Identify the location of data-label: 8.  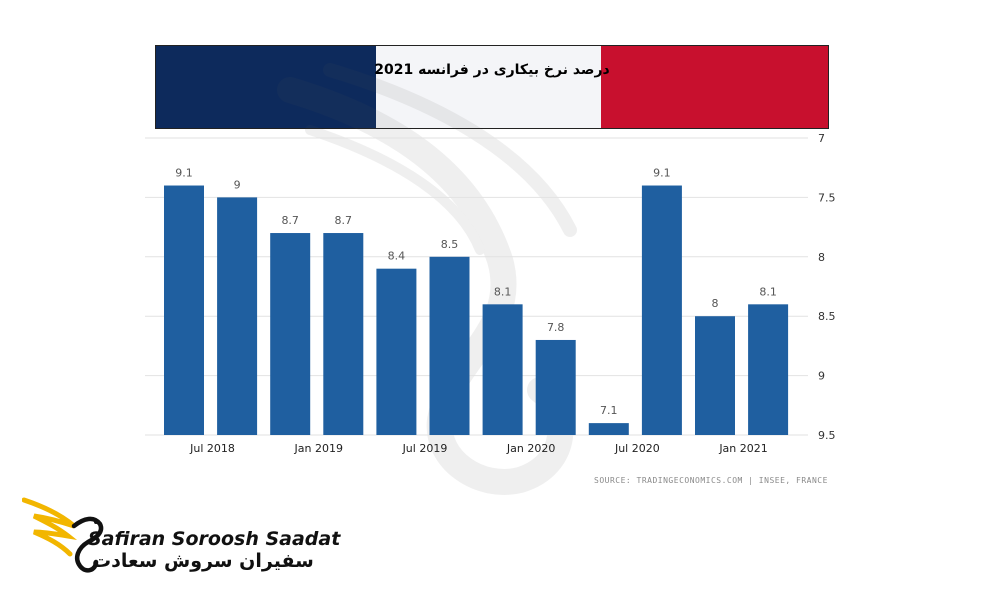
(715, 303).